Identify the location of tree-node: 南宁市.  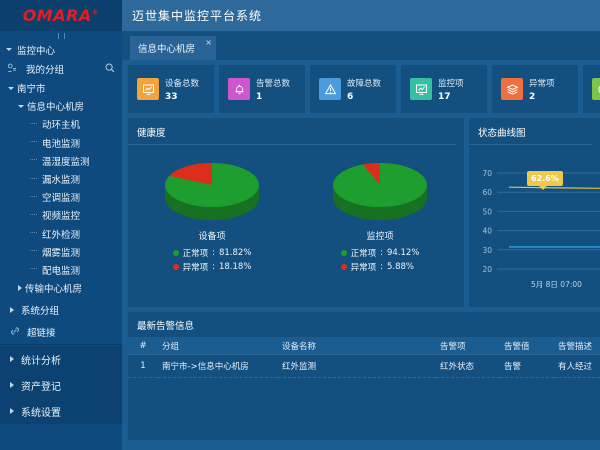
(61, 88).